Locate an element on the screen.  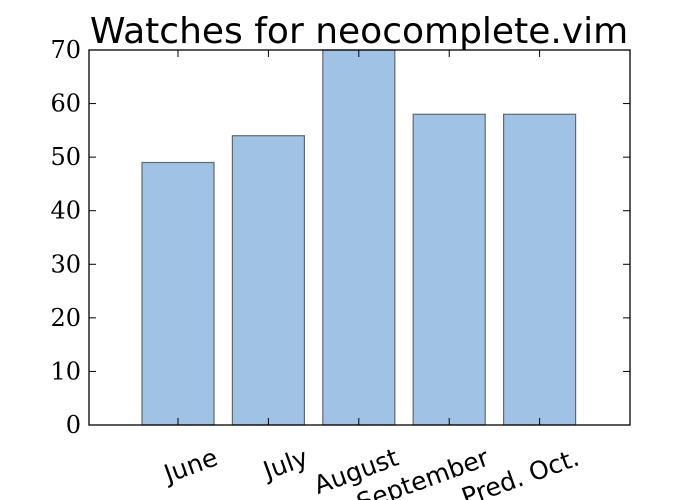
y-tick-label-2: 20 is located at coordinates (65, 318).